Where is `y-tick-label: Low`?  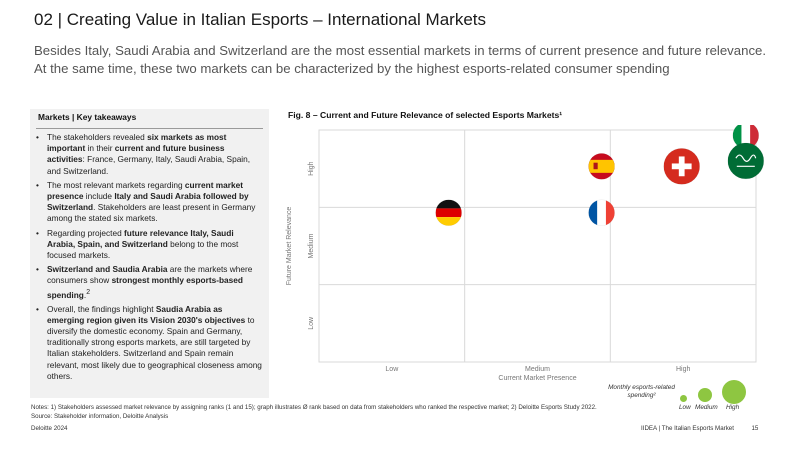 y-tick-label: Low is located at coordinates (311, 323).